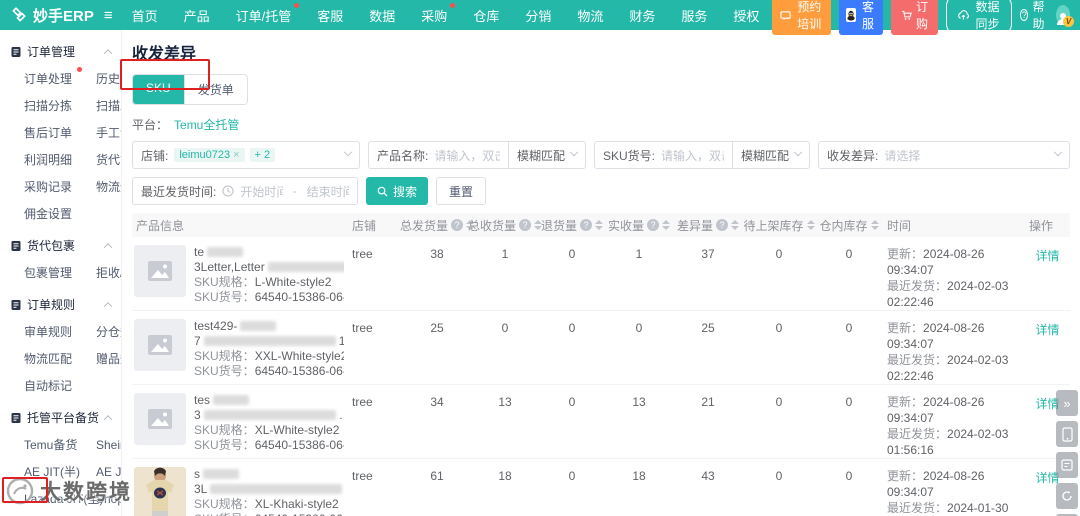 The width and height of the screenshot is (1080, 516). I want to click on sidebar-section-header: 订单规则, so click(65, 304).